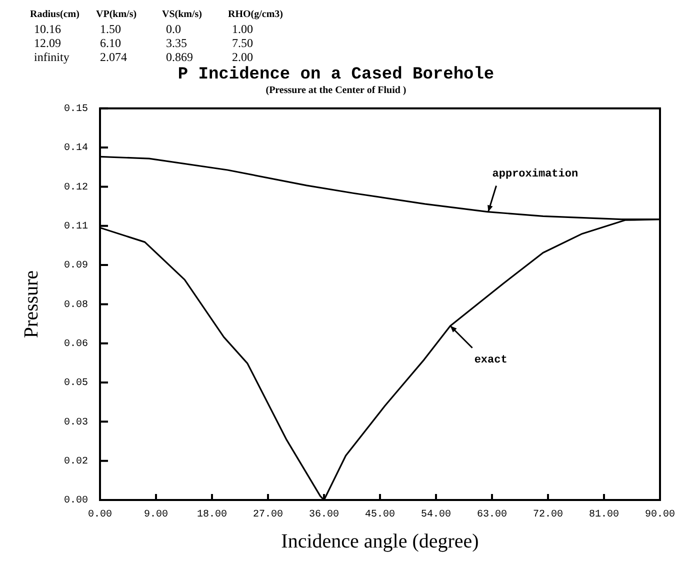  What do you see at coordinates (100, 515) in the screenshot?
I see `x-tick-label: 0.00` at bounding box center [100, 515].